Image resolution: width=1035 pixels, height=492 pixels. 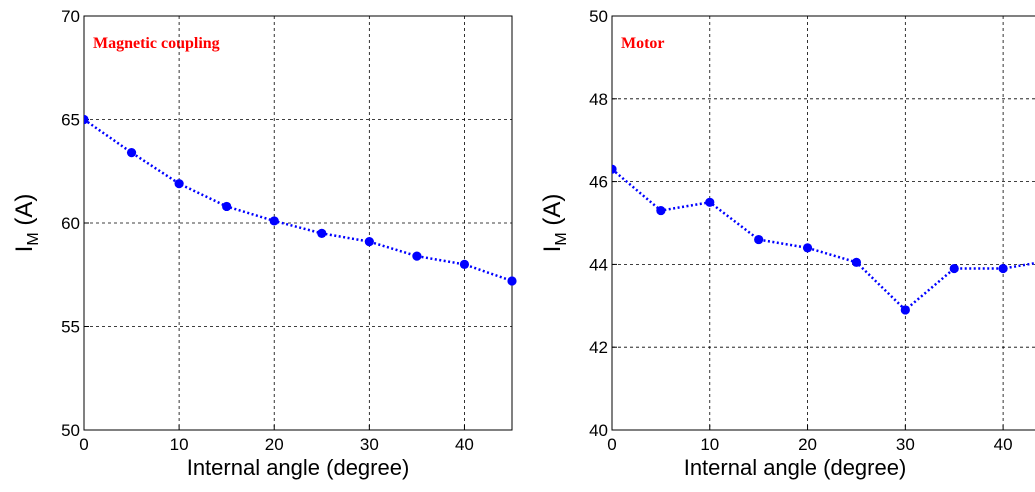 I want to click on y-tick-label: 40, so click(x=598, y=430).